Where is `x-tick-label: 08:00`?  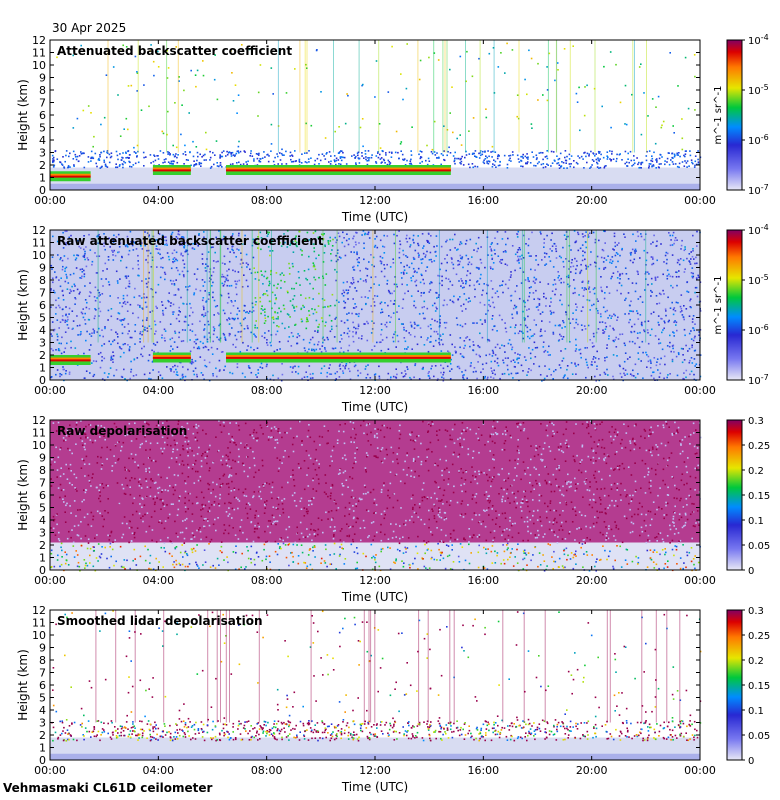
x-tick-label: 08:00 is located at coordinates (267, 200).